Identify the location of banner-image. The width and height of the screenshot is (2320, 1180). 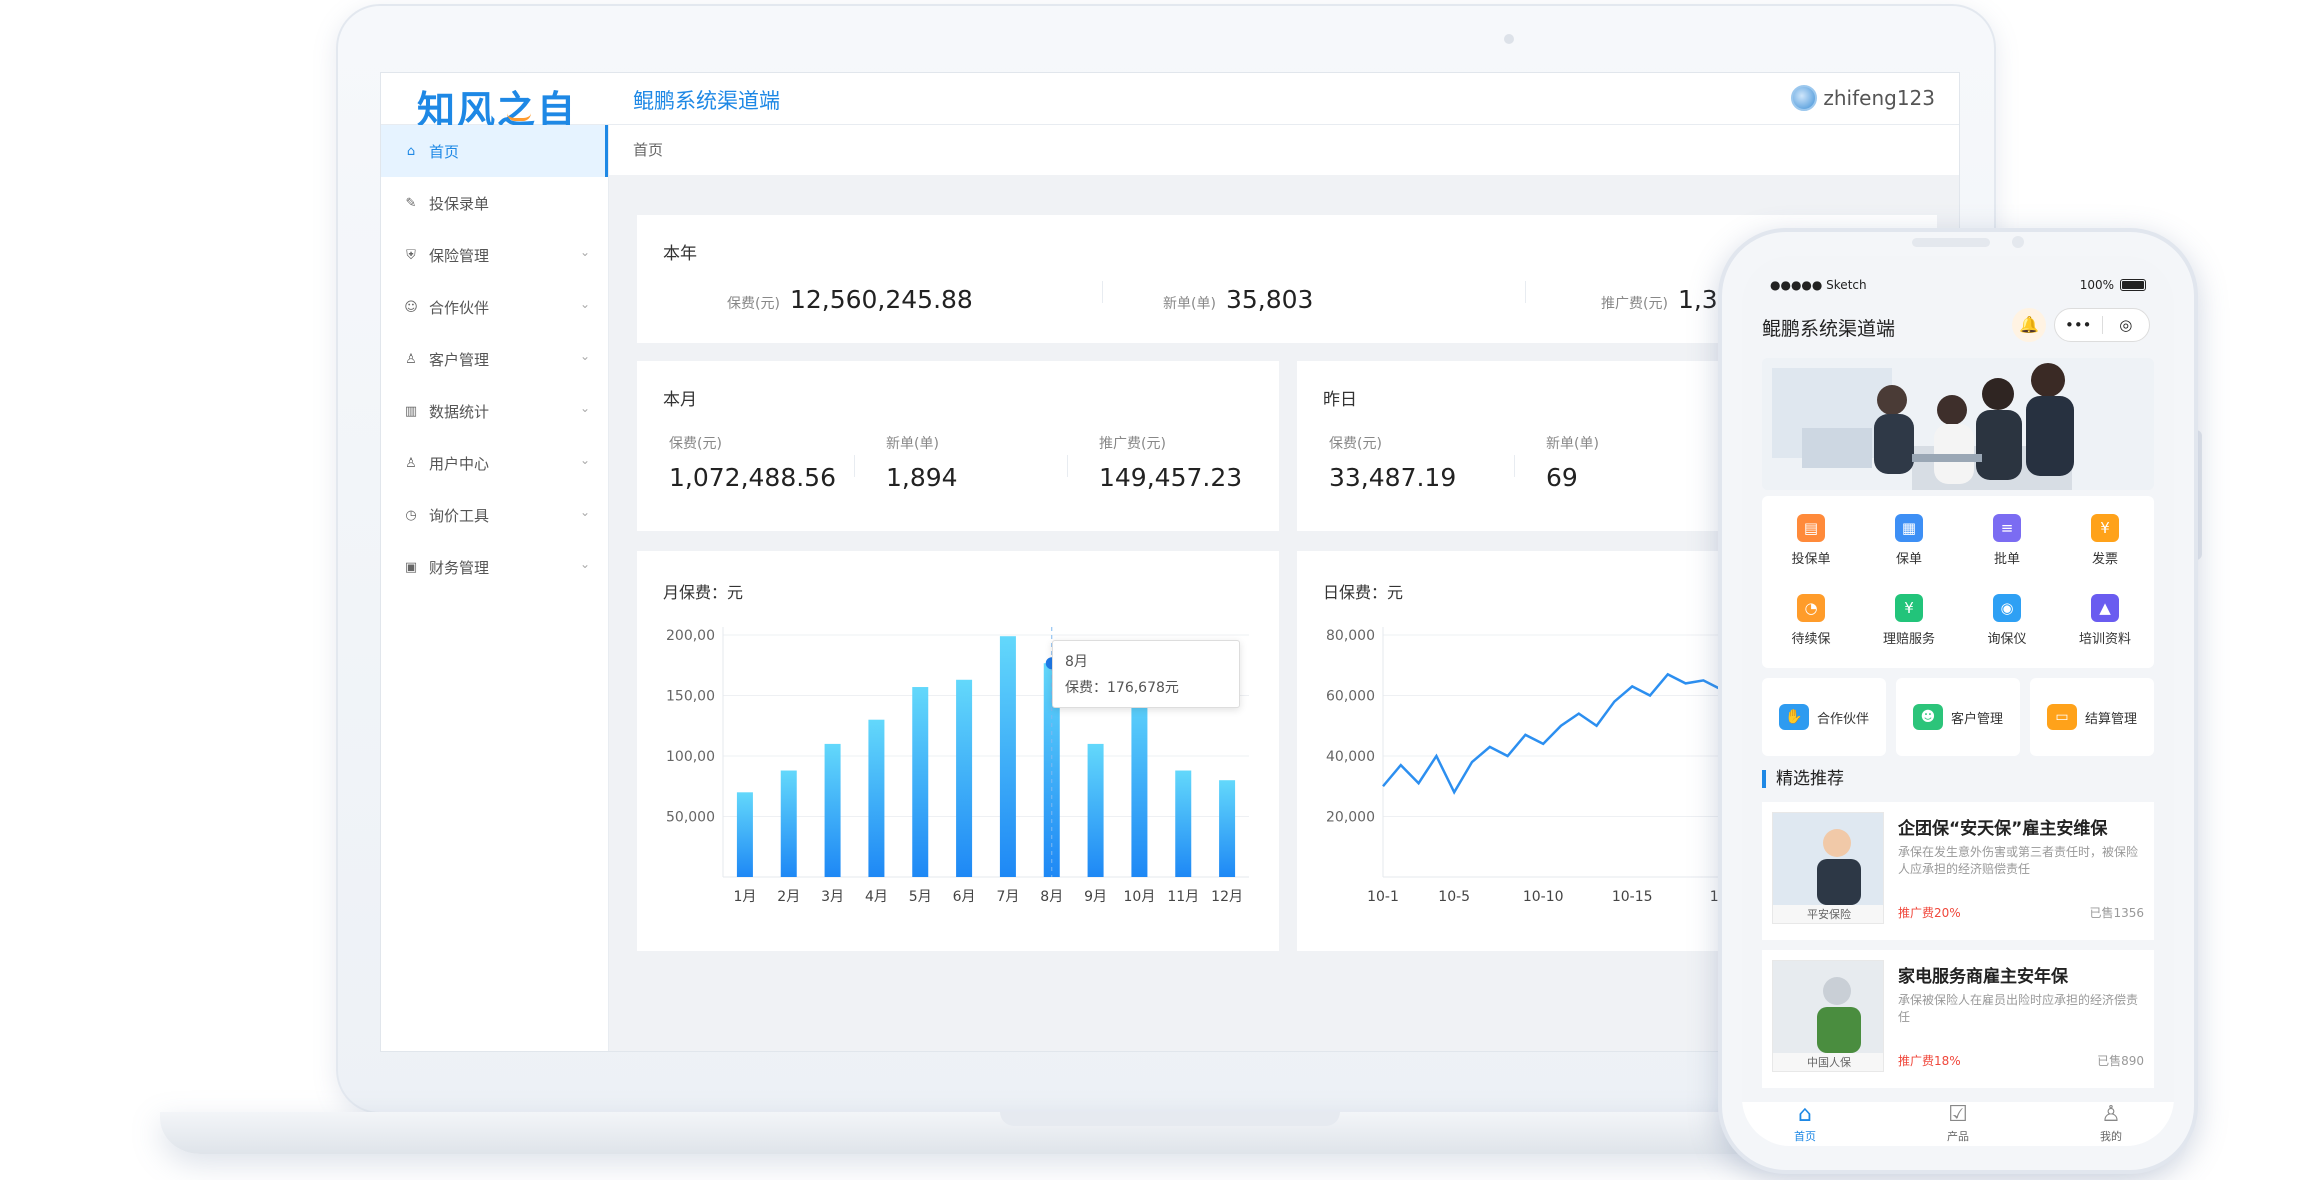
(1958, 424).